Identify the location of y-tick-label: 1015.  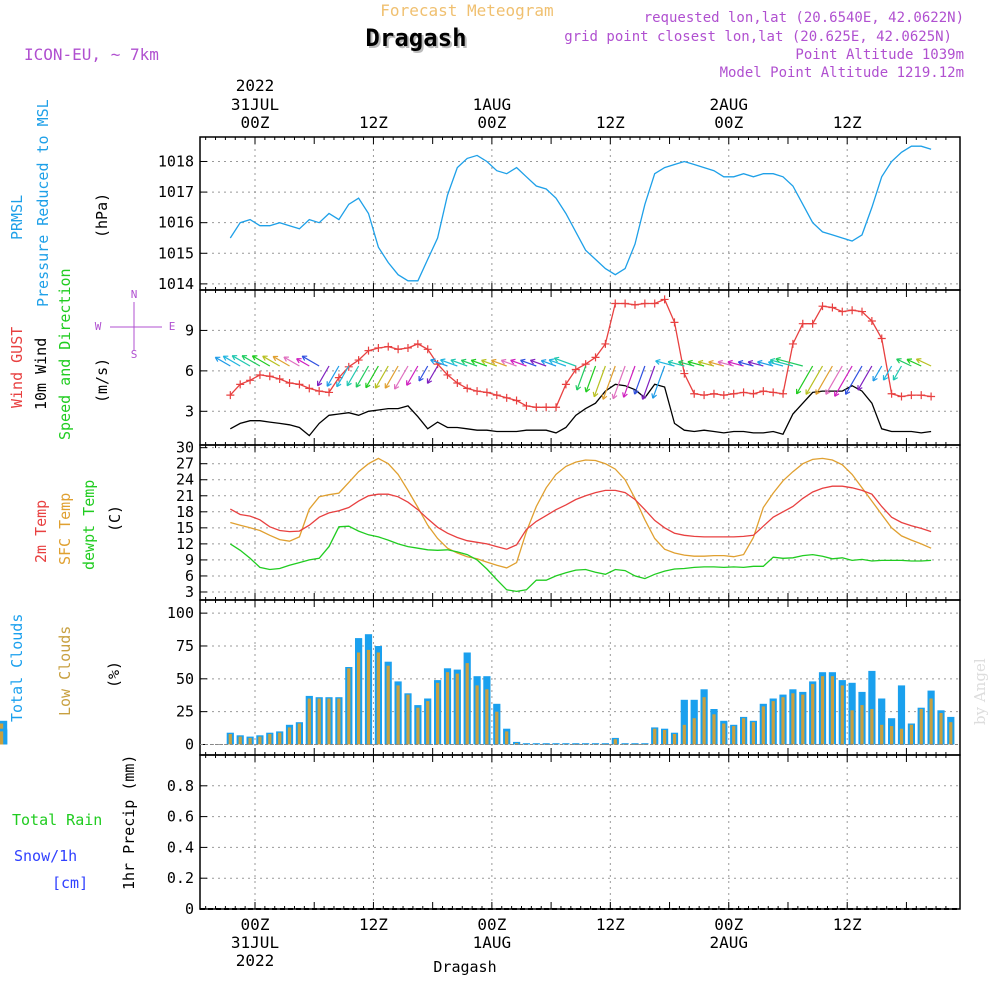
(176, 253).